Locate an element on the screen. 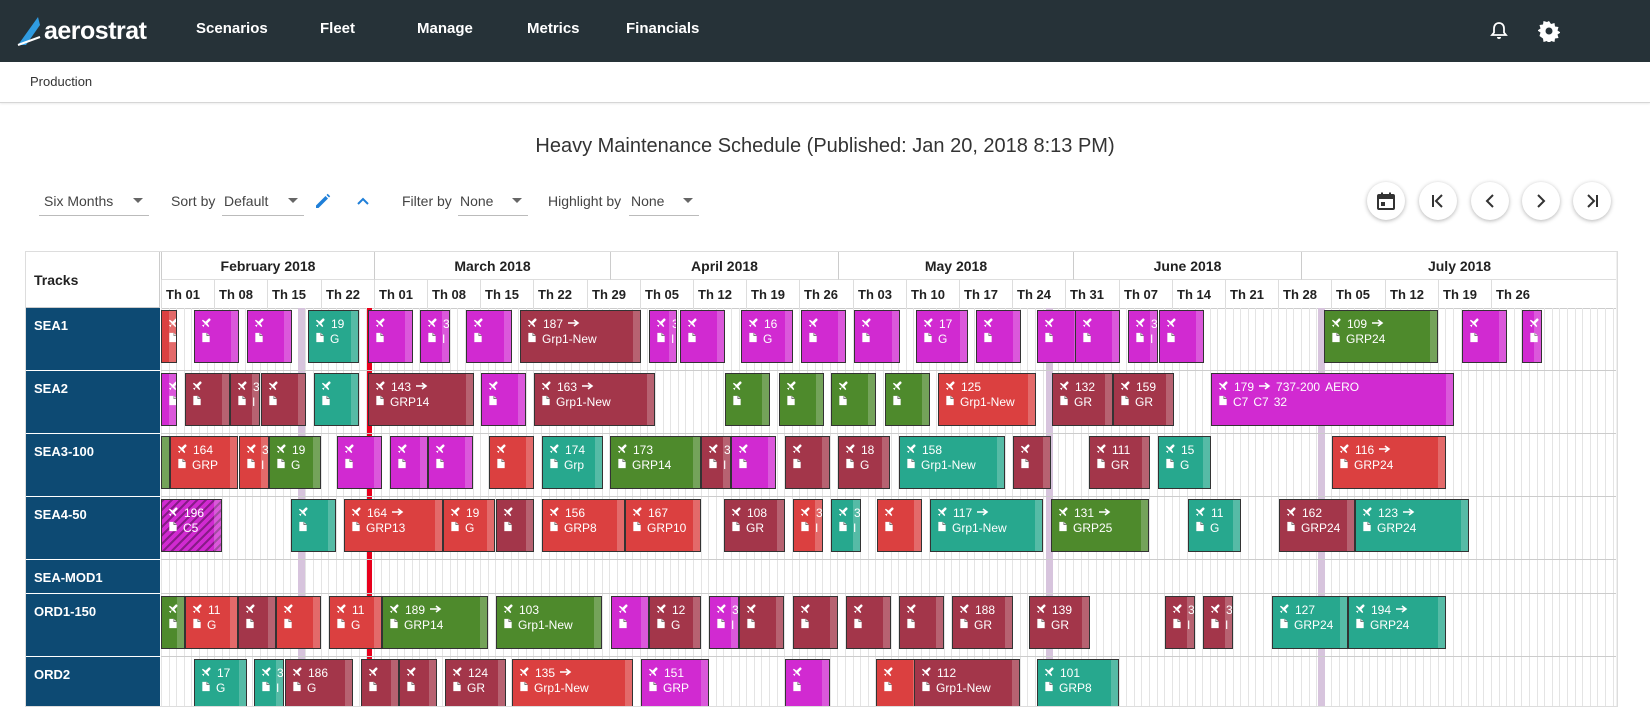 The height and width of the screenshot is (707, 1650). track-label: SEA-MOD1 is located at coordinates (93, 577).